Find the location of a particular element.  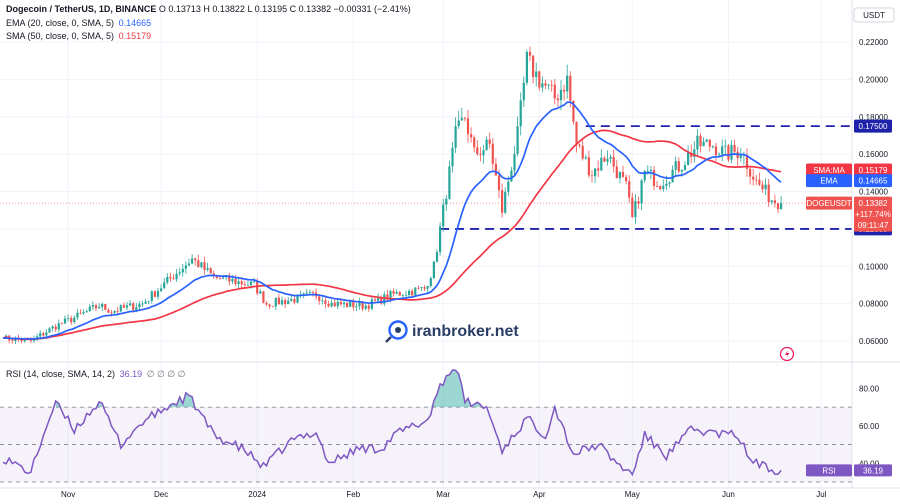

legend-sma: SMA (50, close, 0, SMA, 5) 0.15179 is located at coordinates (78, 36).